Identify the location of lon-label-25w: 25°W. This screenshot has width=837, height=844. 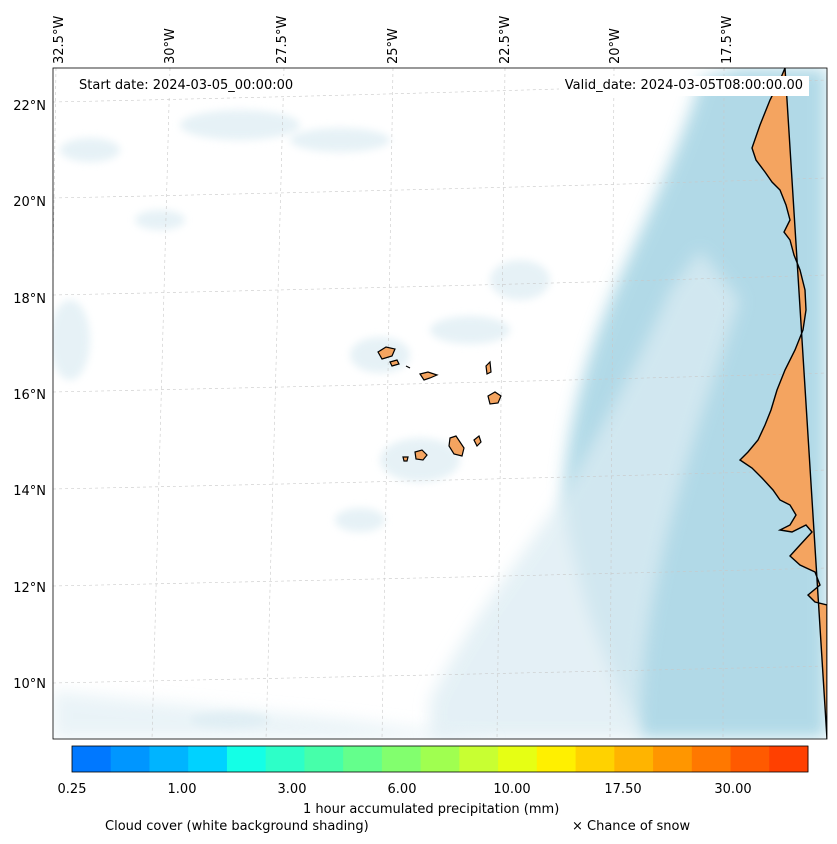
(393, 46).